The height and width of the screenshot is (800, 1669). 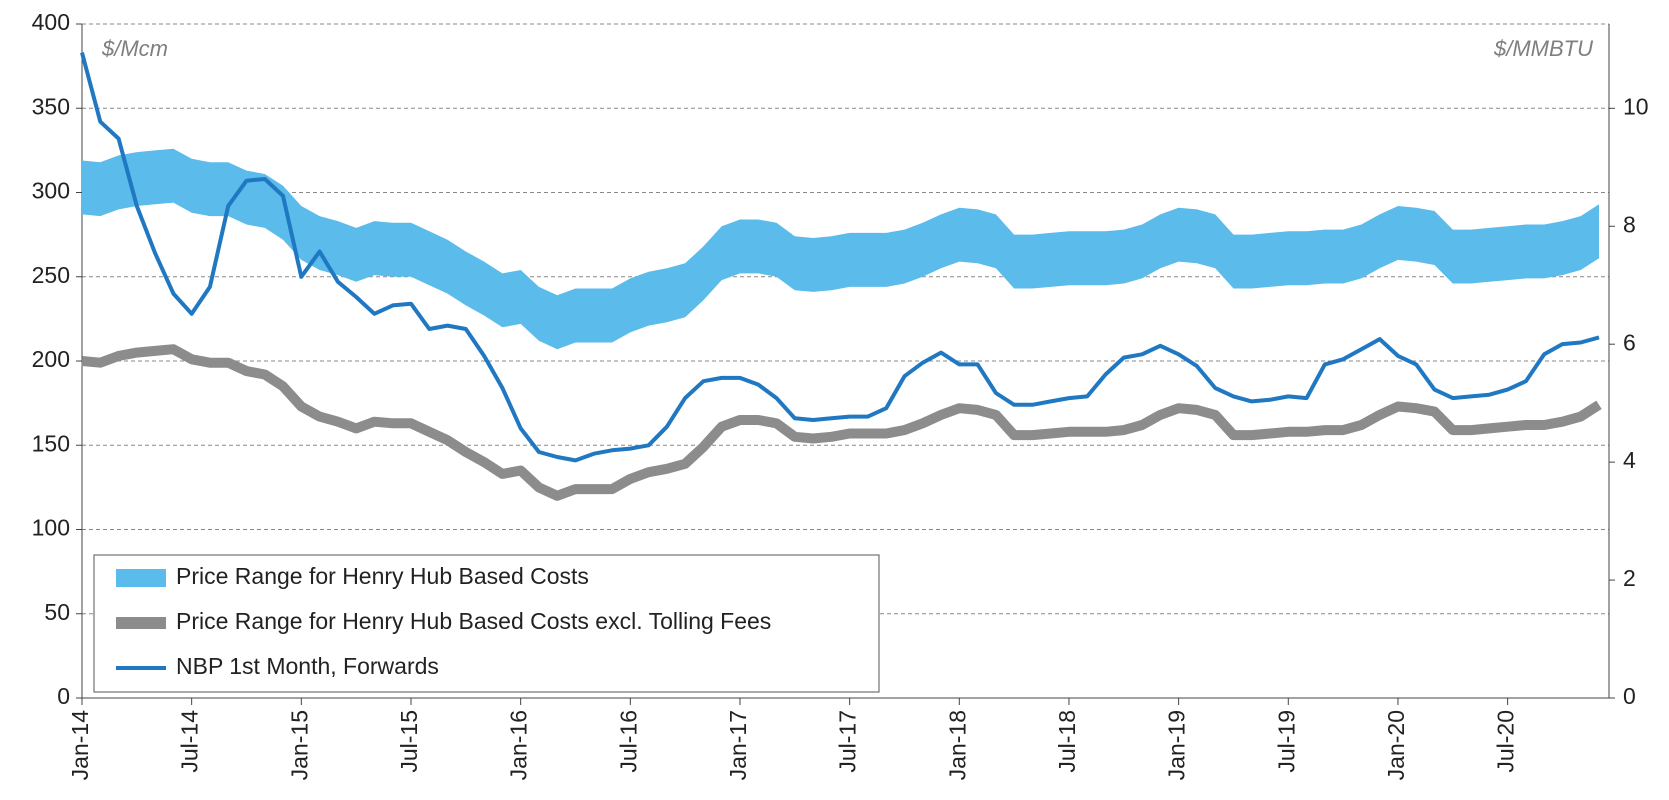 I want to click on y-tick-label: 0, so click(x=63, y=696).